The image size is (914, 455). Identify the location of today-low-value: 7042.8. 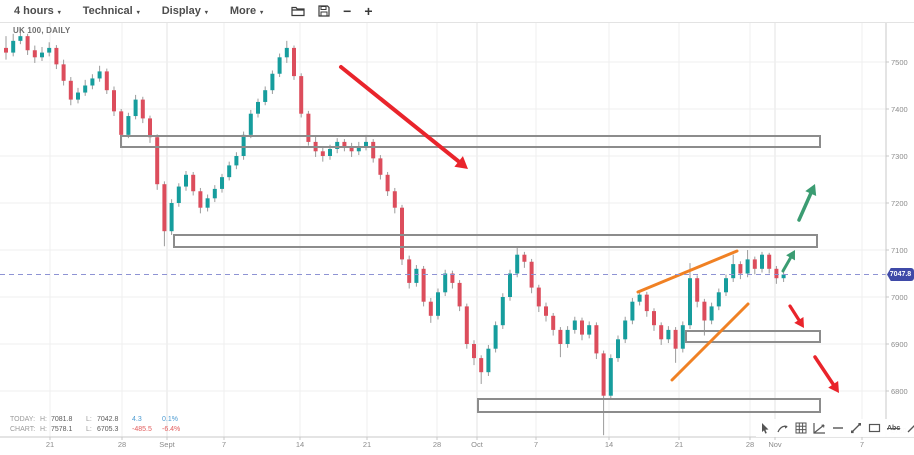
(108, 419).